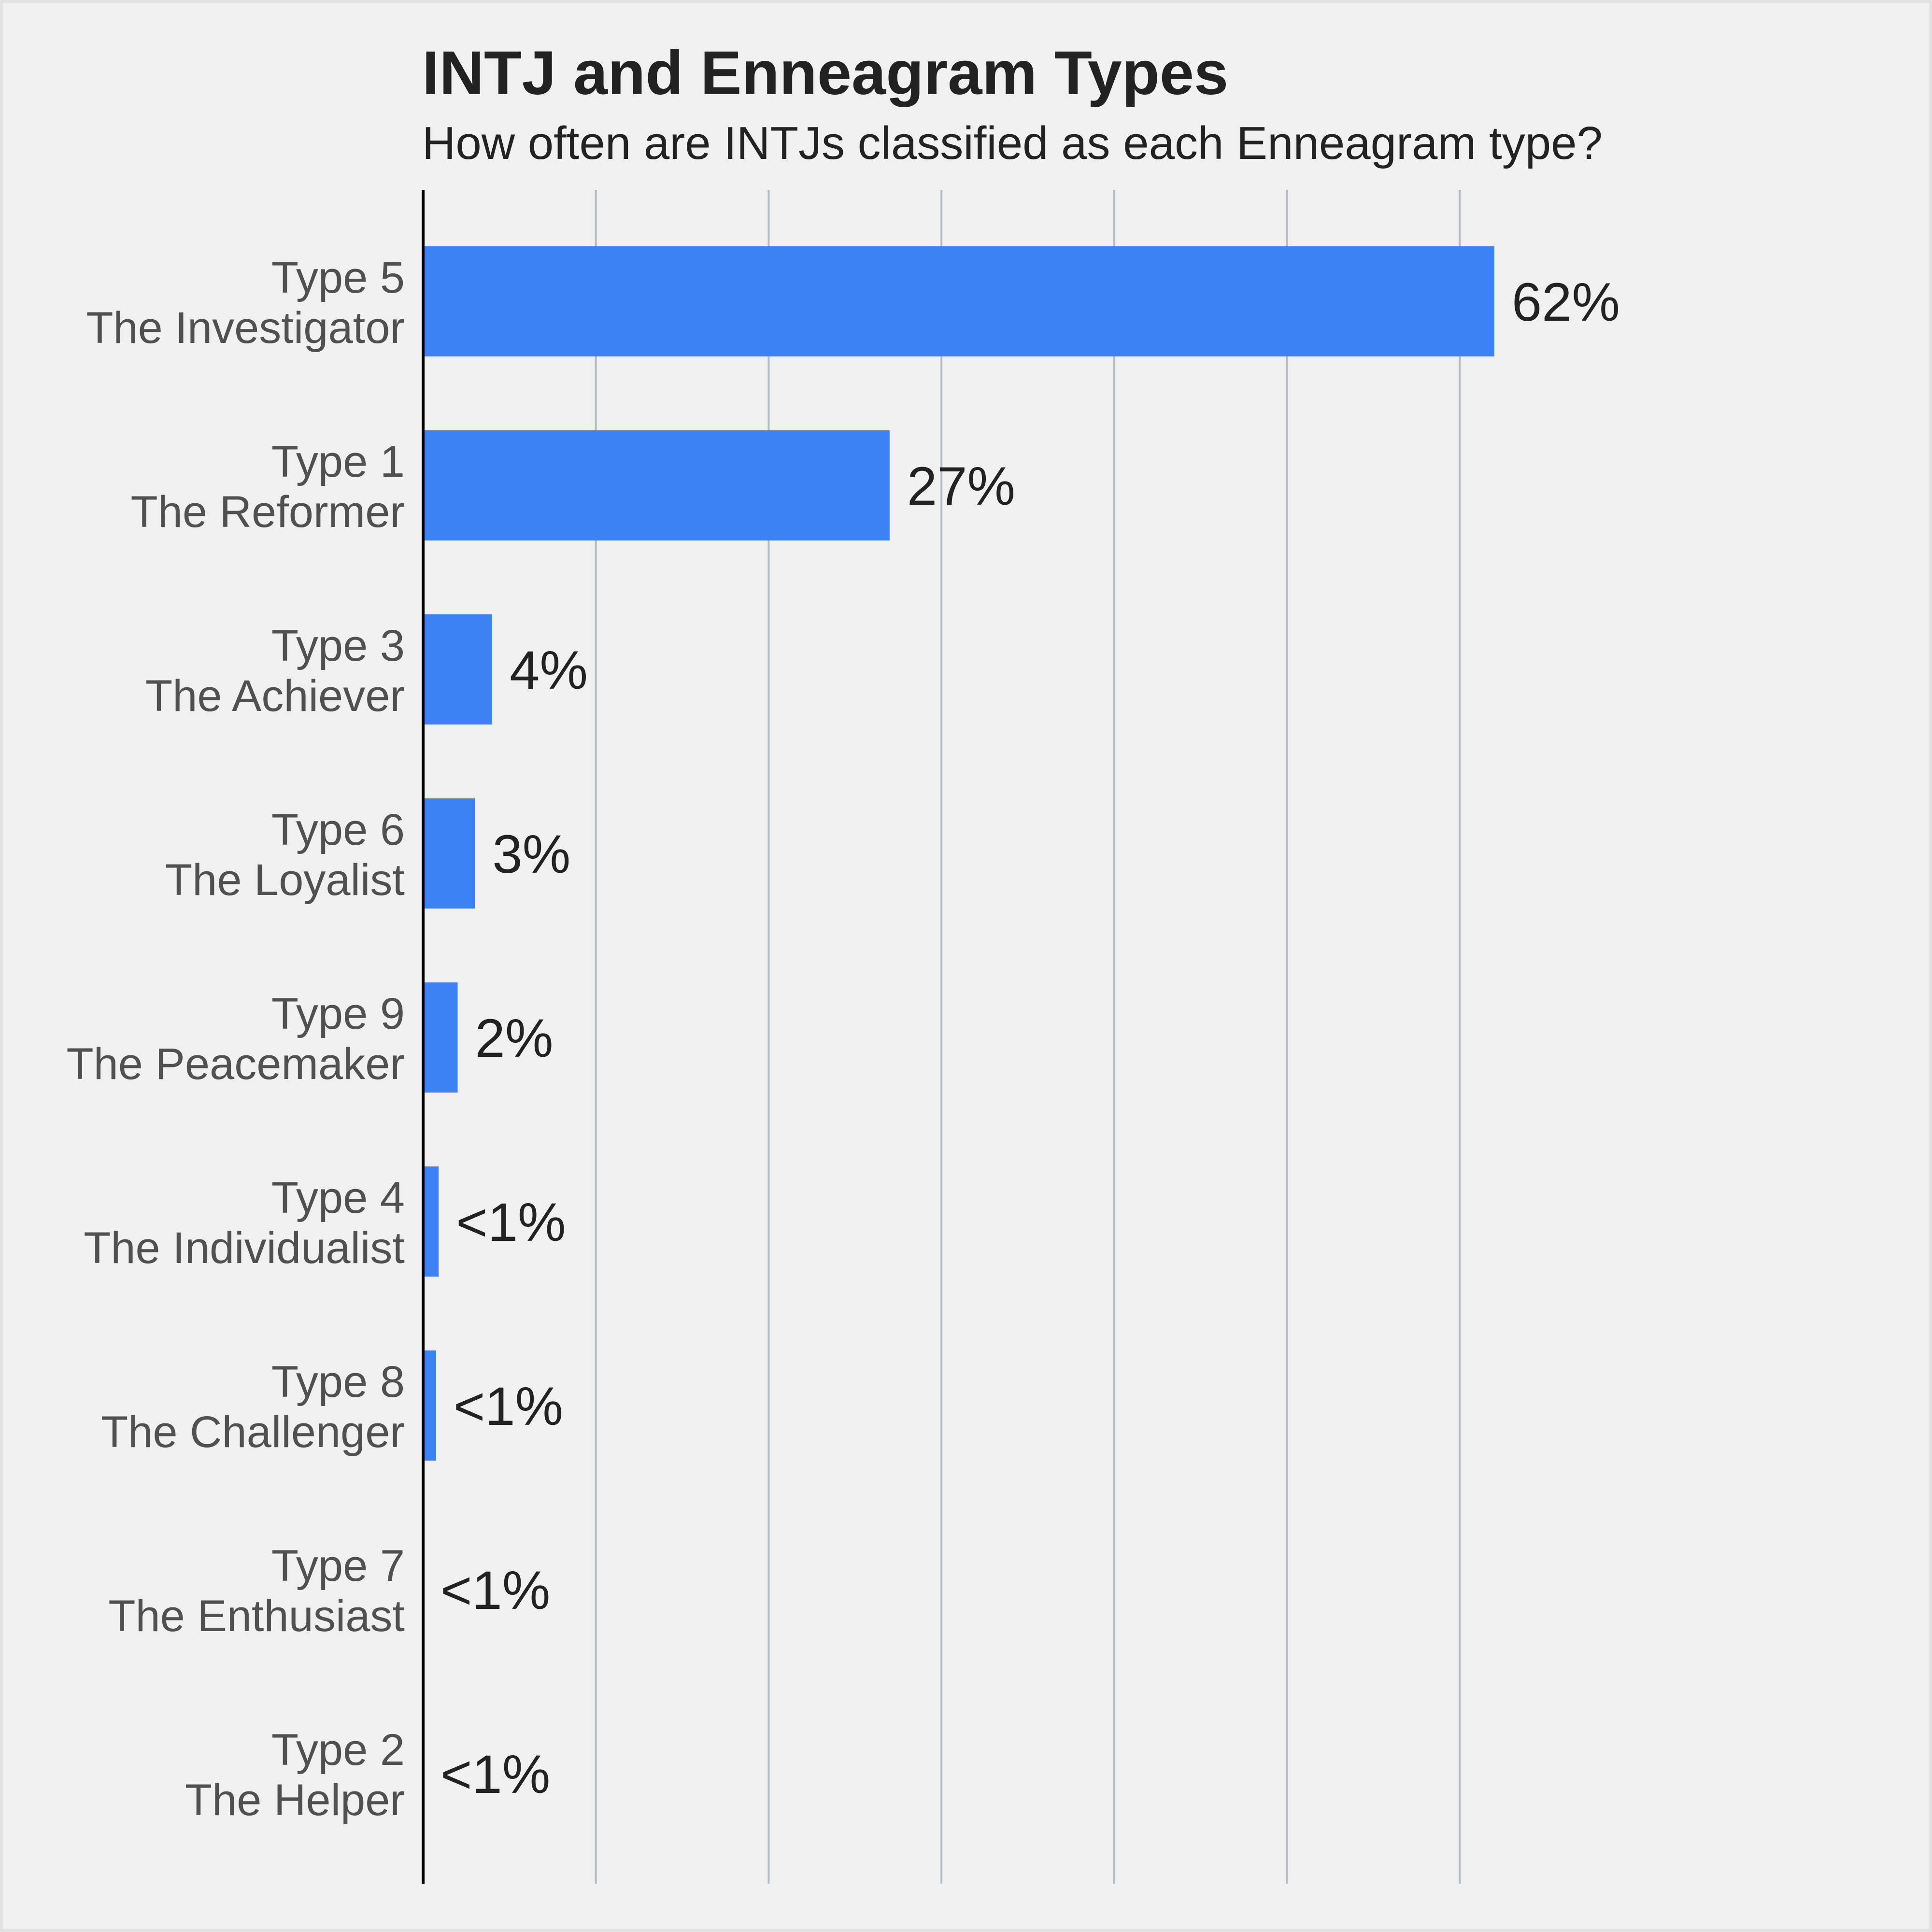 The width and height of the screenshot is (1932, 1932). Describe the element at coordinates (256, 1616) in the screenshot. I see `category-name: The Enthusiast` at that location.